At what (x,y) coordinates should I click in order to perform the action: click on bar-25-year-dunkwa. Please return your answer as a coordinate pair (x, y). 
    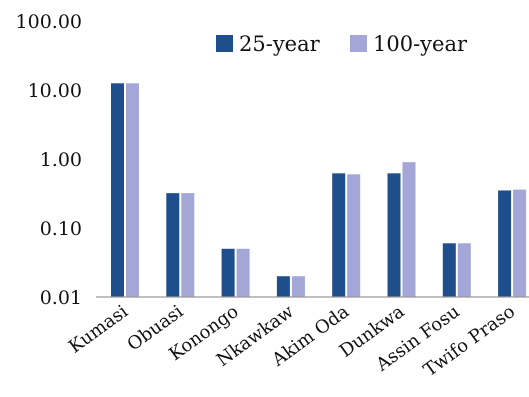
    Looking at the image, I should click on (394, 235).